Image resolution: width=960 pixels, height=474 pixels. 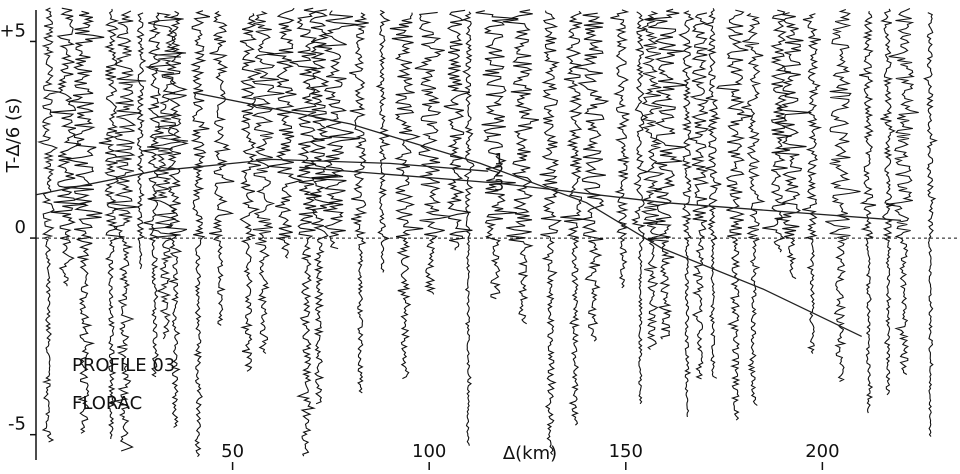 What do you see at coordinates (626, 451) in the screenshot?
I see `x-tick-label: 150` at bounding box center [626, 451].